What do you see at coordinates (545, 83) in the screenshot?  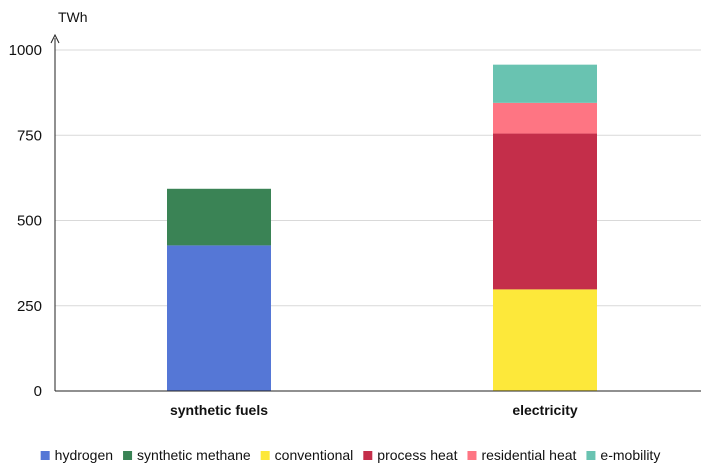 I see `bar-segment-e-mobility-electricity` at bounding box center [545, 83].